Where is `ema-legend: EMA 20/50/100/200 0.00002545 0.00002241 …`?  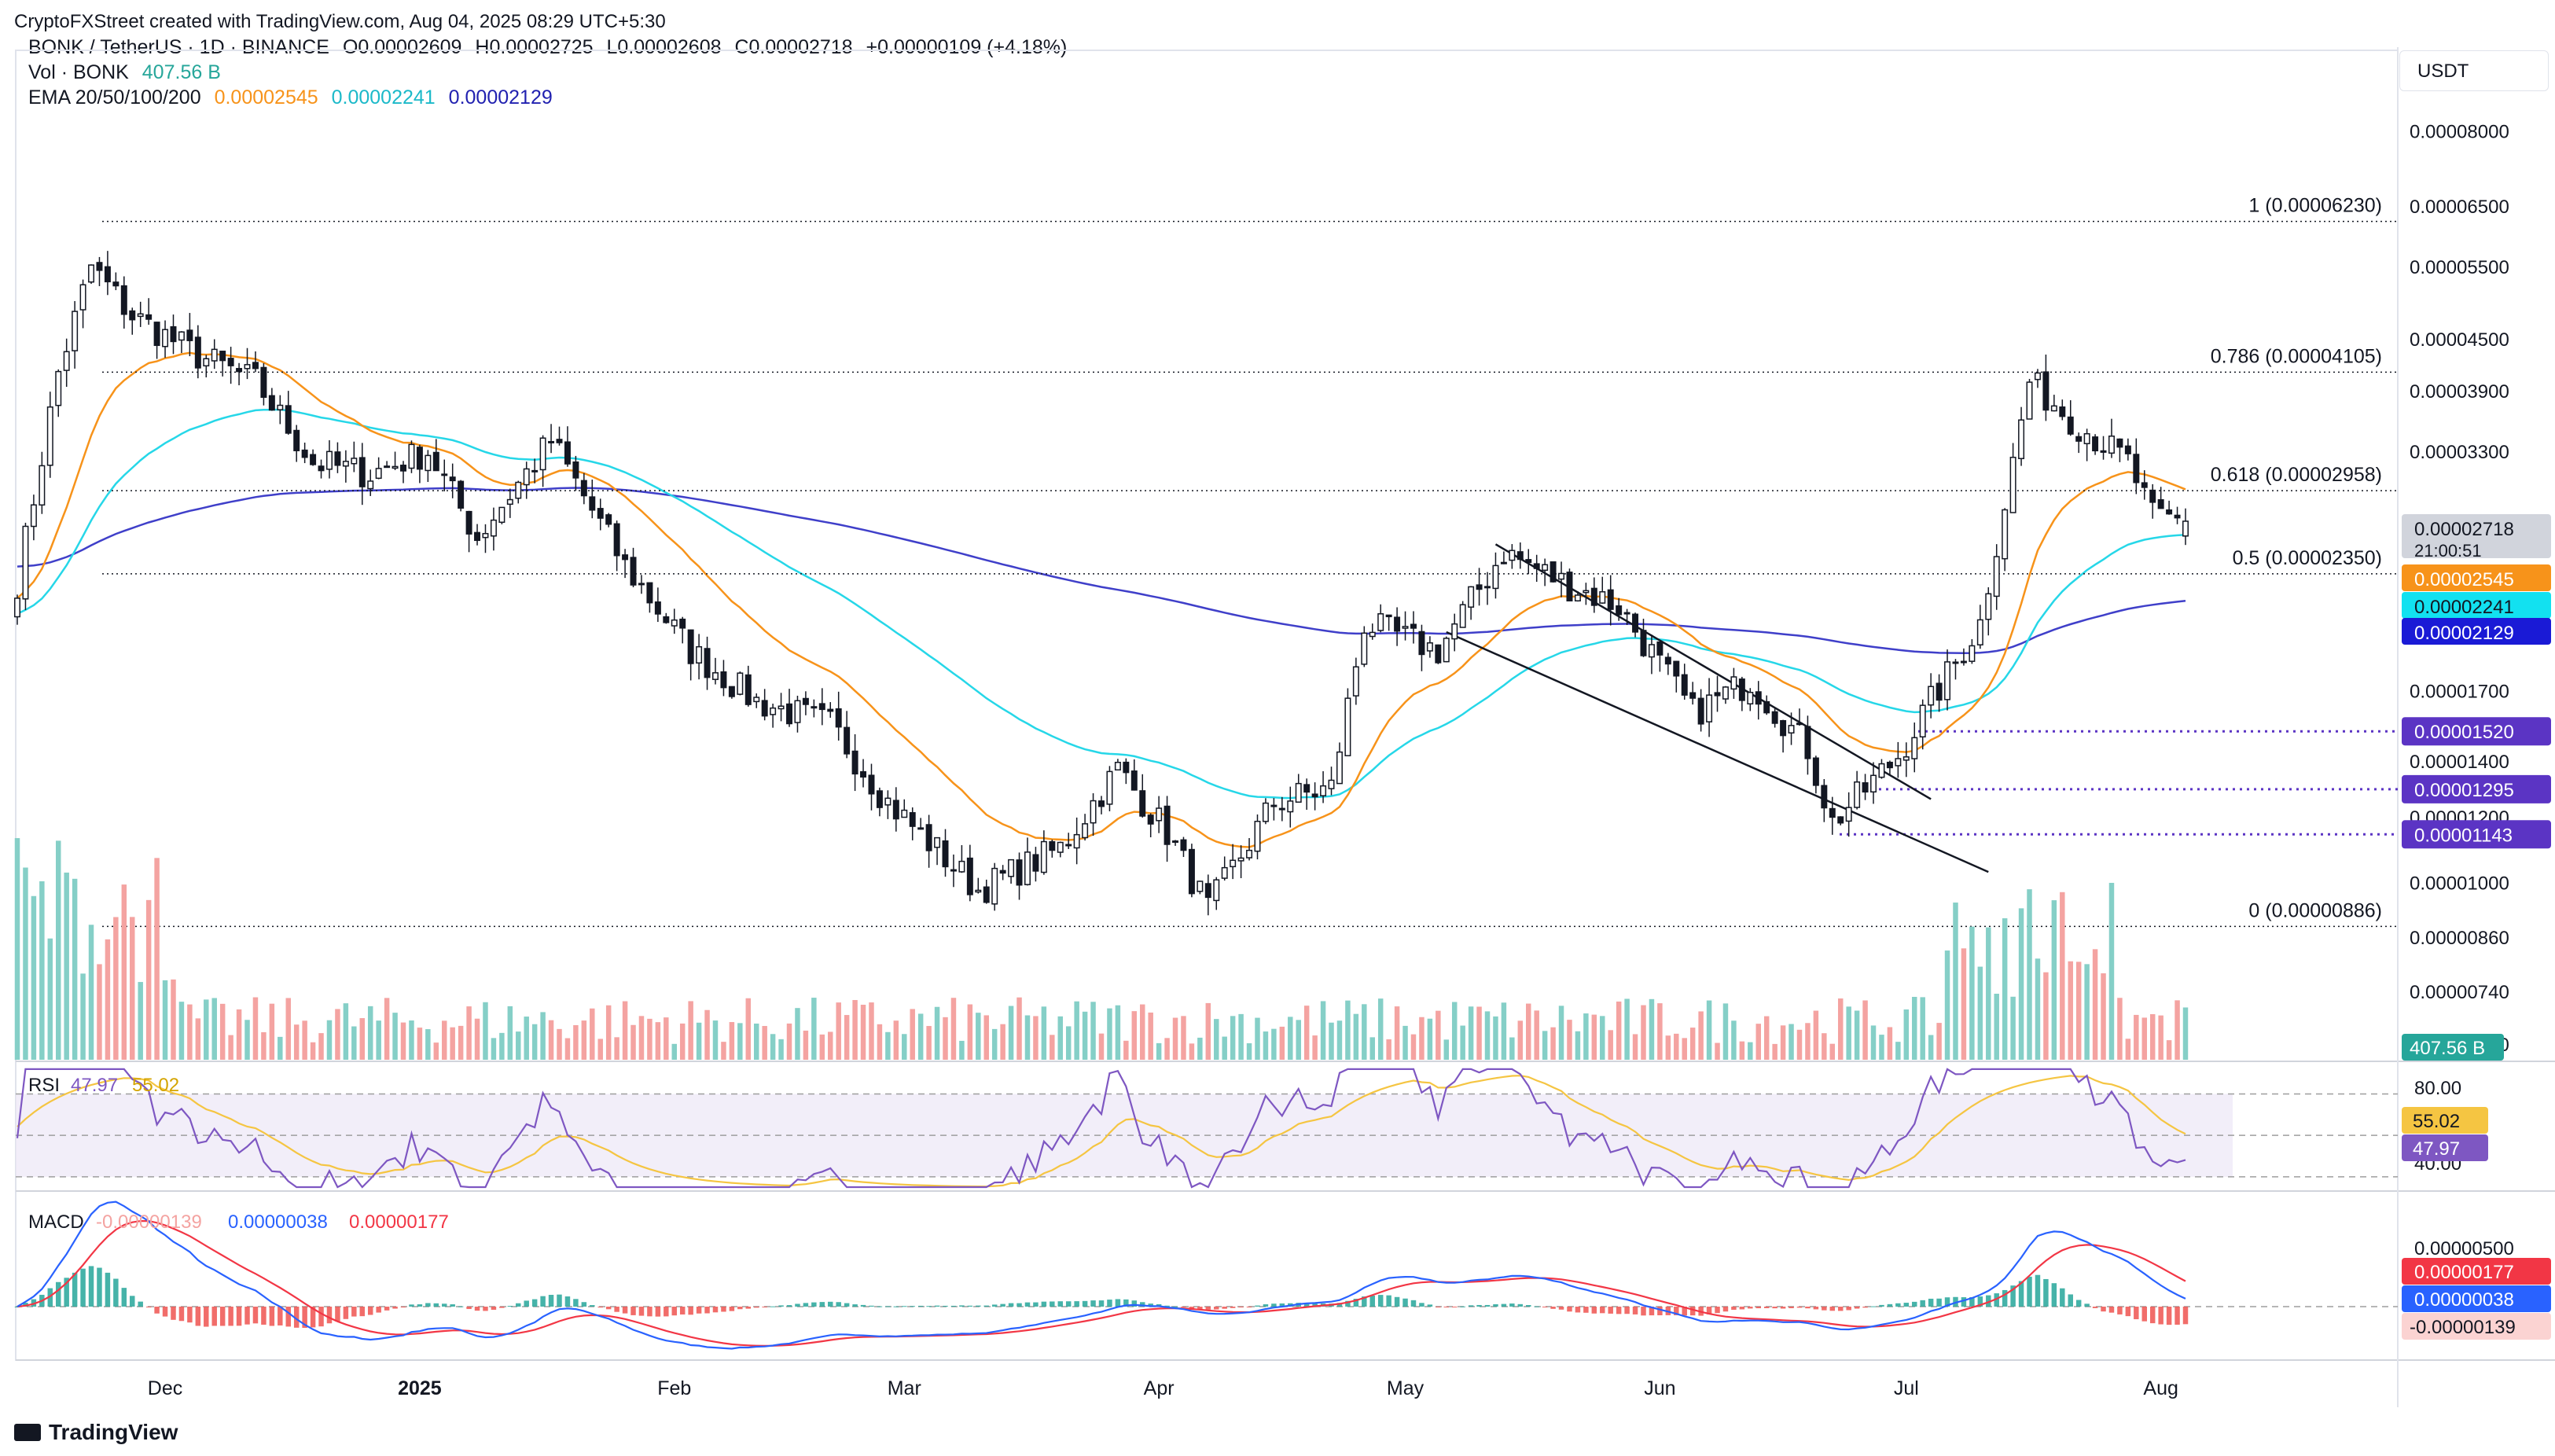
ema-legend: EMA 20/50/100/200 0.00002545 0.00002241 … is located at coordinates (294, 97).